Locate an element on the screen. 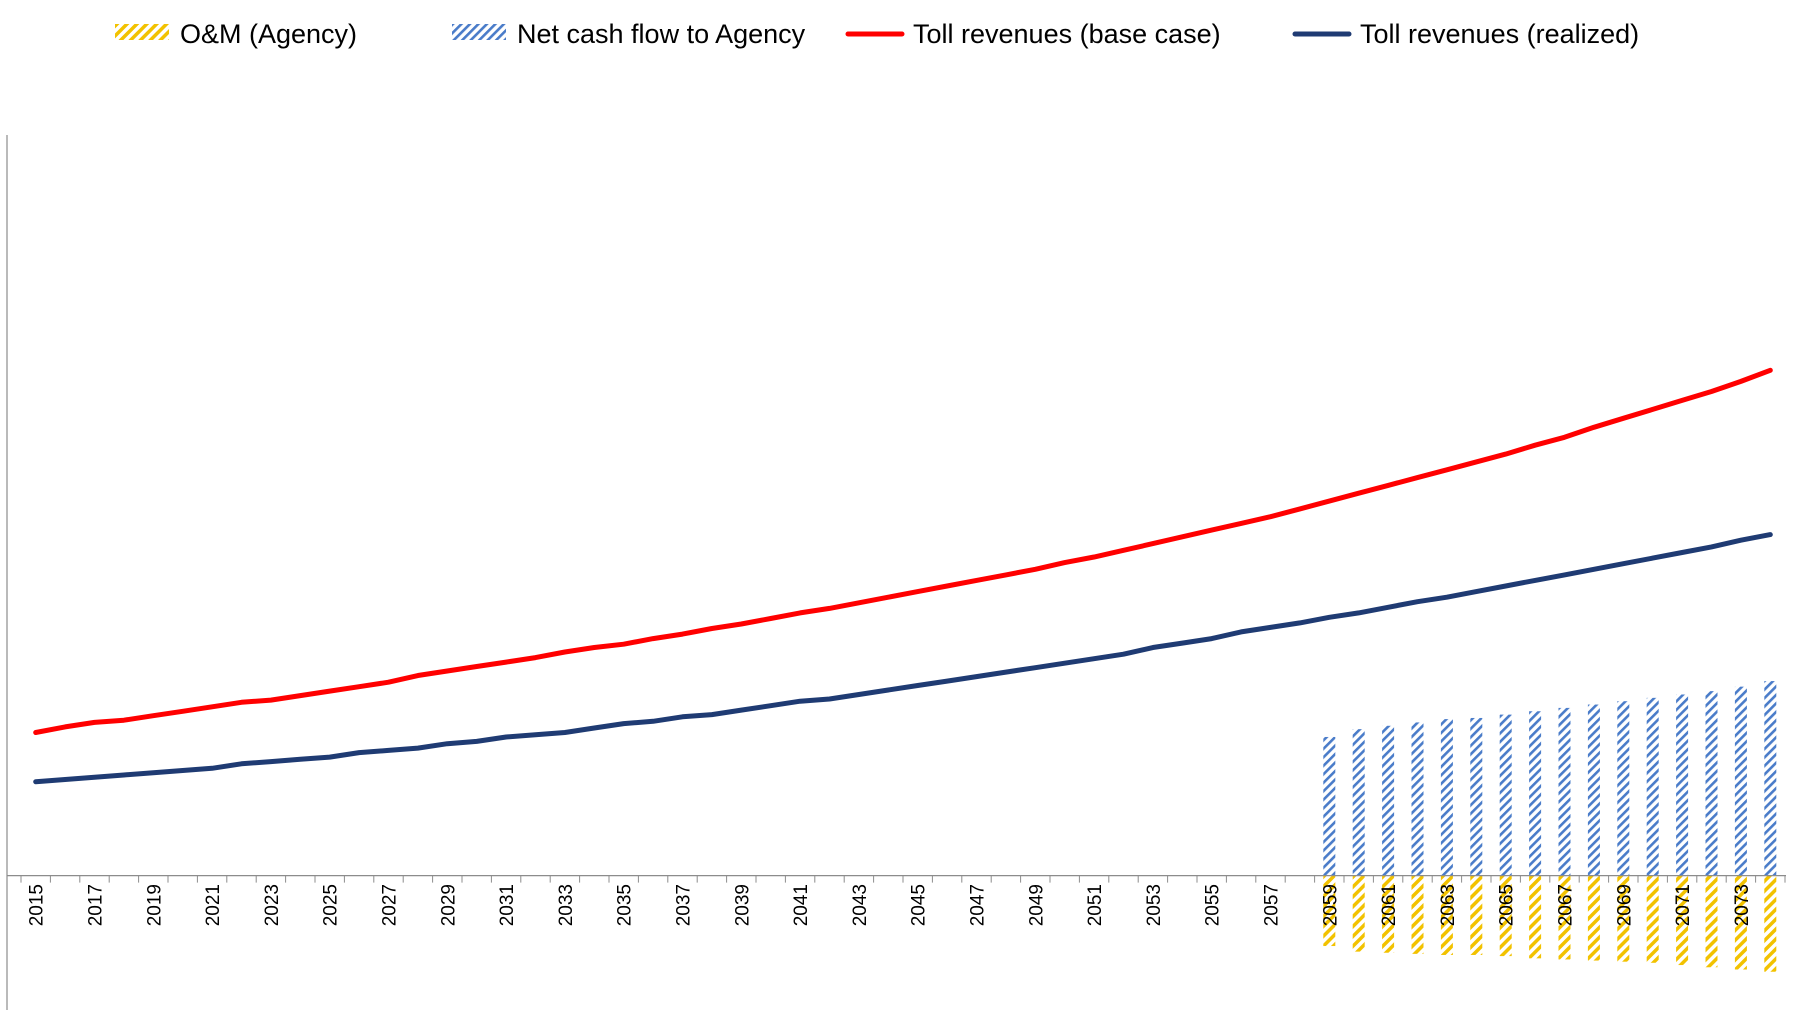  net-cash-flow-bar-2060 is located at coordinates (1358, 802).